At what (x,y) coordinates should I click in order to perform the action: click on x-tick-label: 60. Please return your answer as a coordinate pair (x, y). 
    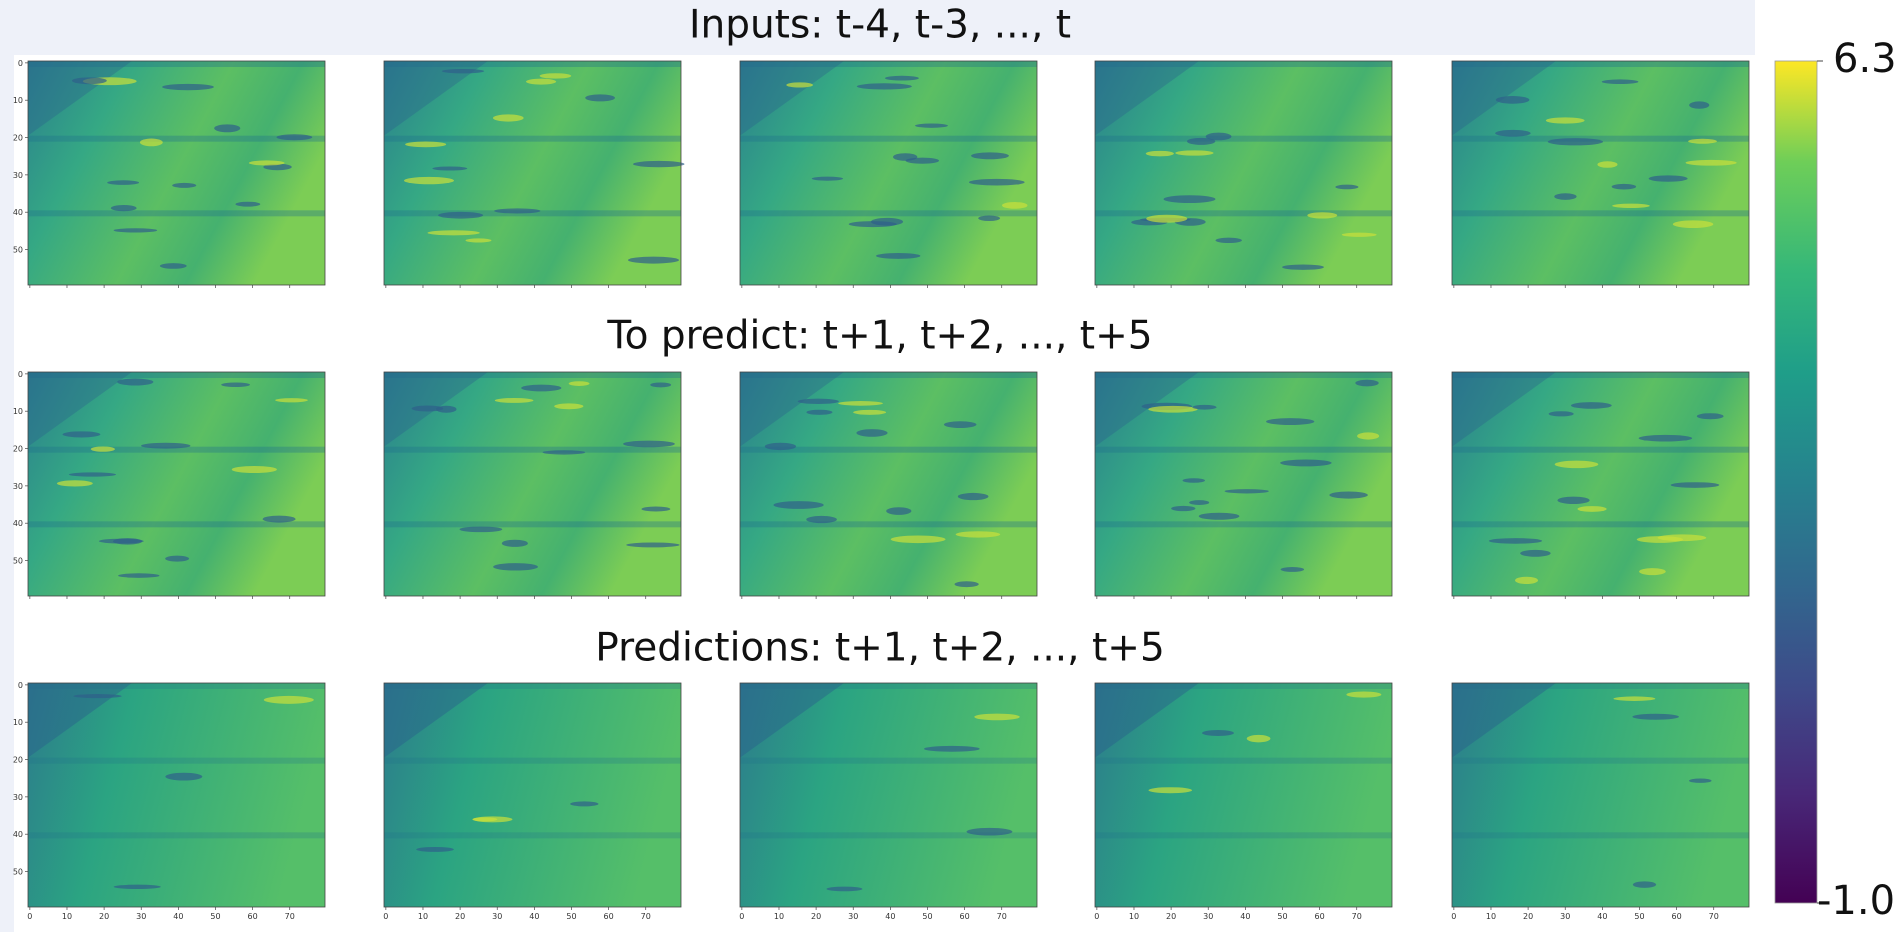
    Looking at the image, I should click on (1677, 916).